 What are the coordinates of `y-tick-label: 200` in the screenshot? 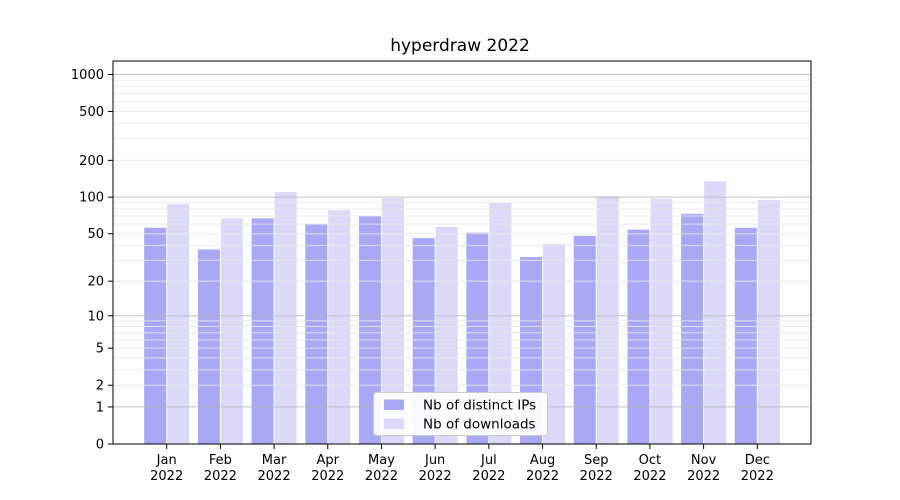 It's located at (91, 161).